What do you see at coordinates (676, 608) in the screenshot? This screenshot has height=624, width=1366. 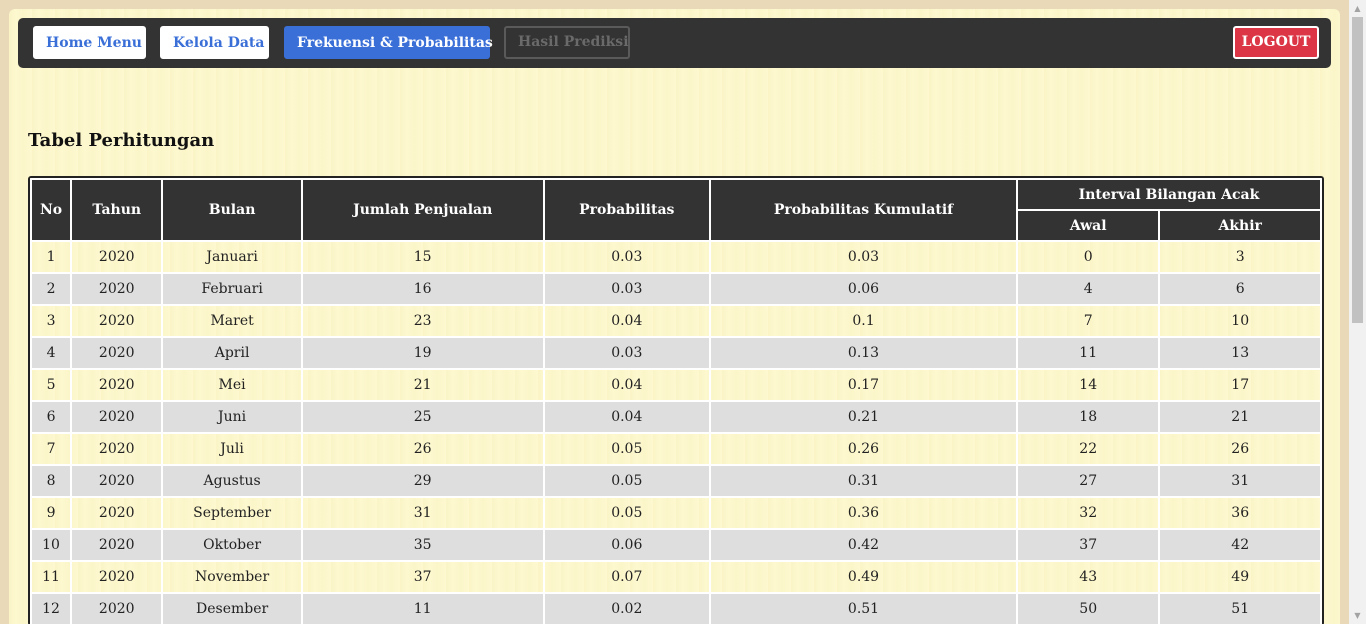 I see `table-row: 12 2020 Desember 11 0.02 0.51 50 51` at bounding box center [676, 608].